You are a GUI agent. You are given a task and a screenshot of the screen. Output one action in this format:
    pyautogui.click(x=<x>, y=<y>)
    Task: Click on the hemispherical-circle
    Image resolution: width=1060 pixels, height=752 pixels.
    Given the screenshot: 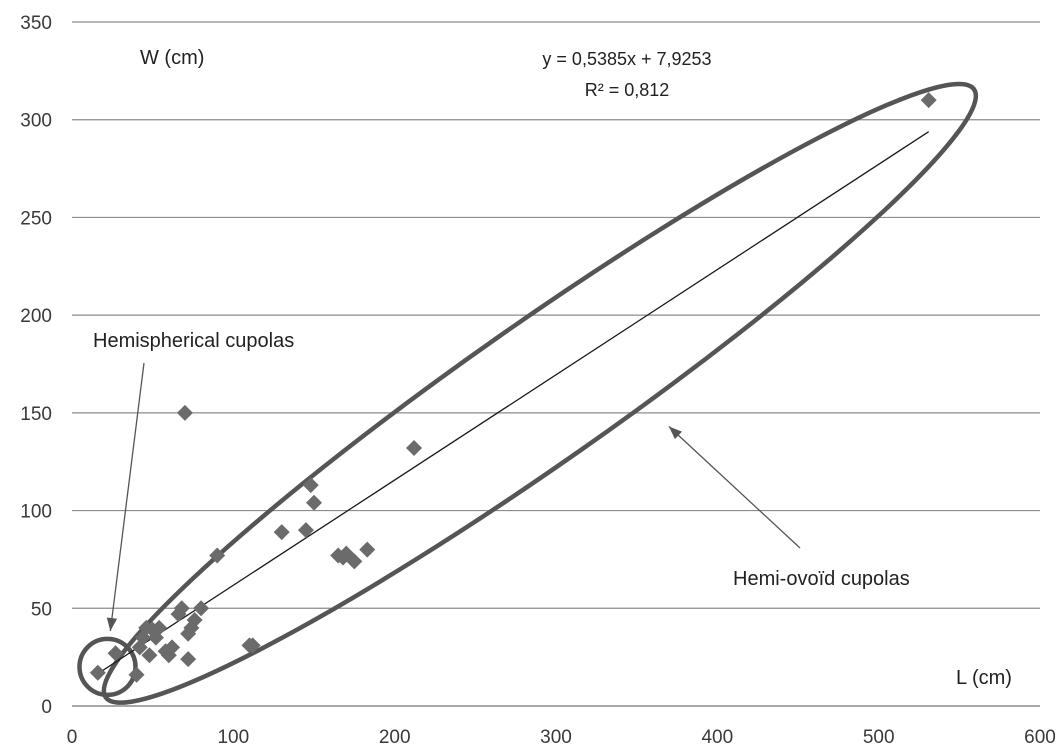 What is the action you would take?
    pyautogui.click(x=107, y=667)
    